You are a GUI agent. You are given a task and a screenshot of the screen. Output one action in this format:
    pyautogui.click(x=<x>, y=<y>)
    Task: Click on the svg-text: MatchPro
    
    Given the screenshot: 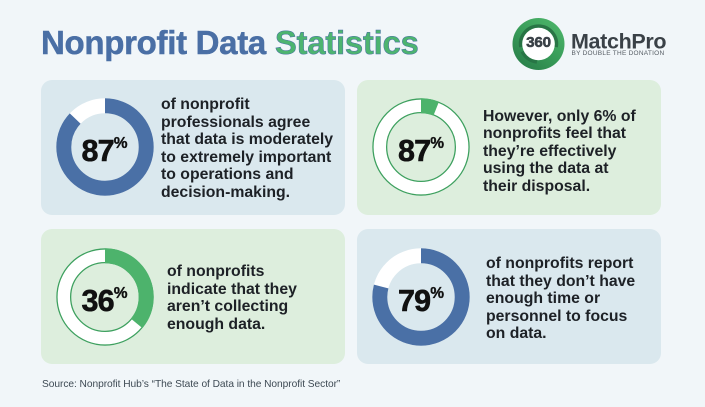 What is the action you would take?
    pyautogui.click(x=618, y=42)
    